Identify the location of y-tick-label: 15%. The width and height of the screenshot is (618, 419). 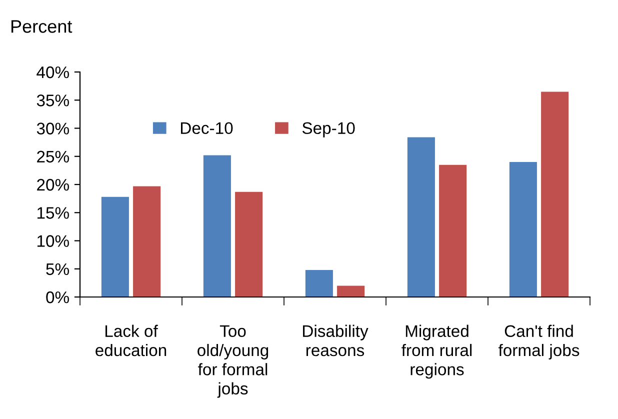
(53, 213).